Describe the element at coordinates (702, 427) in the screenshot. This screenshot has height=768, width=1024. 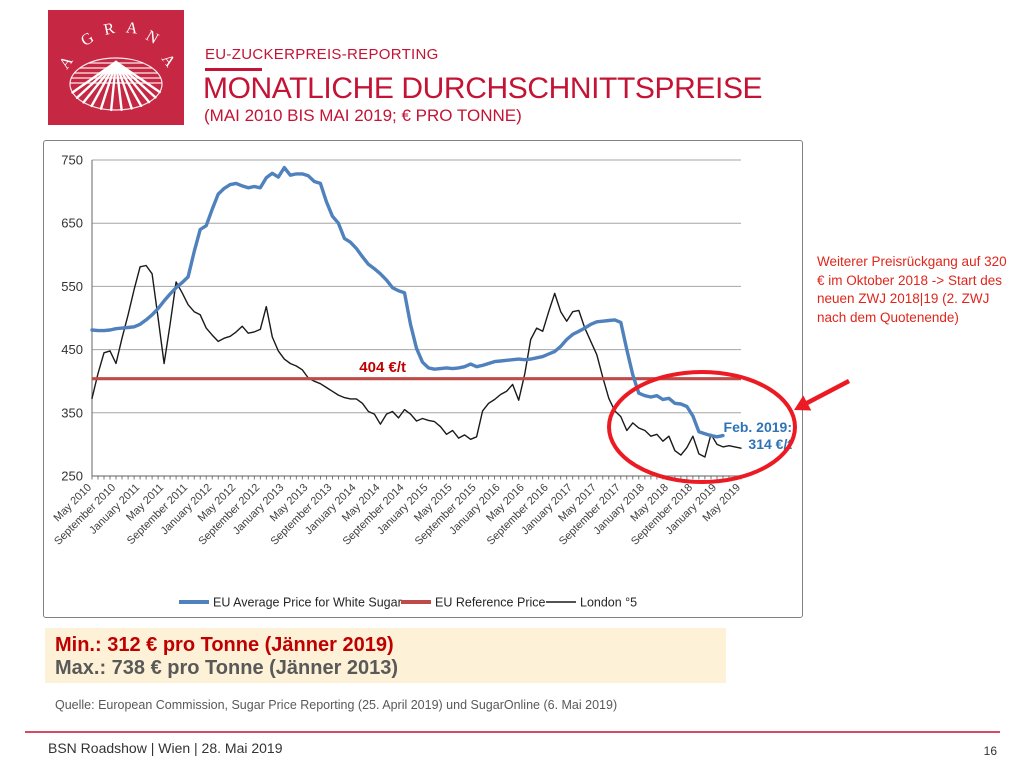
I see `highlight-circle` at that location.